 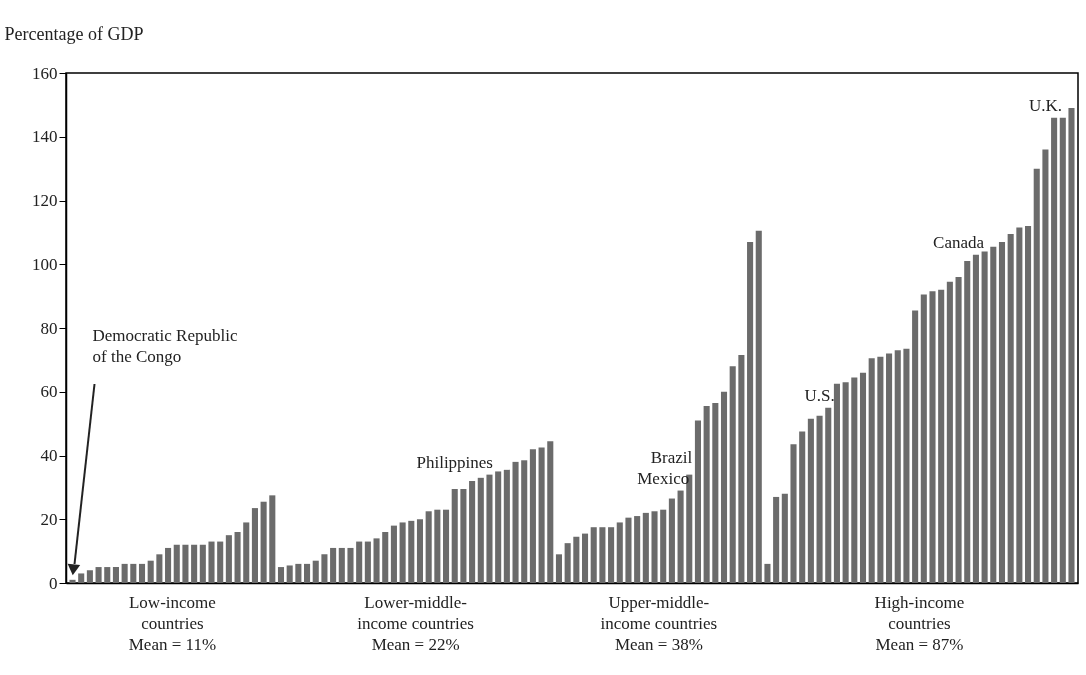 What do you see at coordinates (45, 137) in the screenshot?
I see `y-tick-label: 140` at bounding box center [45, 137].